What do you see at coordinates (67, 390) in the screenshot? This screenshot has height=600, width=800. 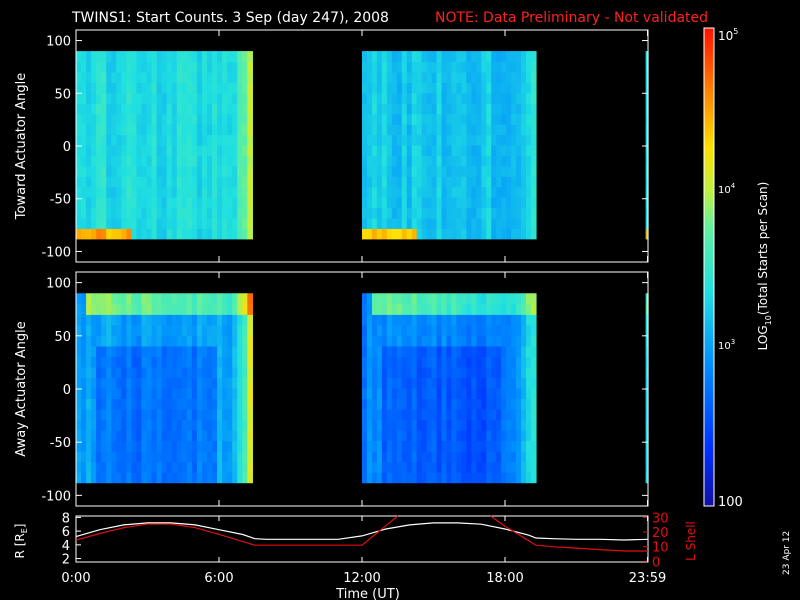 I see `y-tick-label: 0` at bounding box center [67, 390].